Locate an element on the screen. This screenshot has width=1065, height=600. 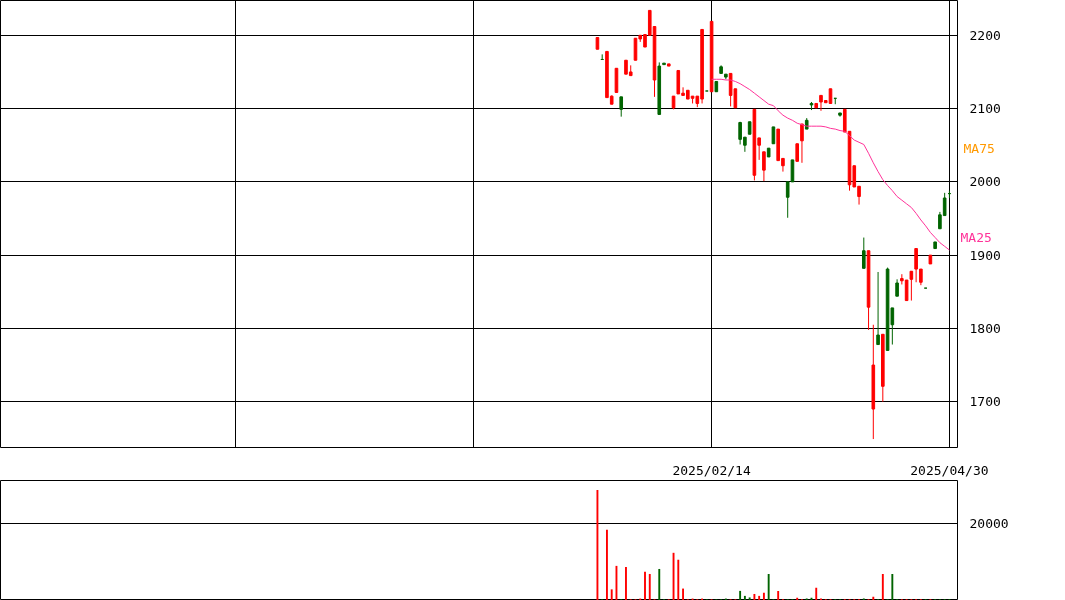
x-tick-label: 2025/04/30 is located at coordinates (949, 470).